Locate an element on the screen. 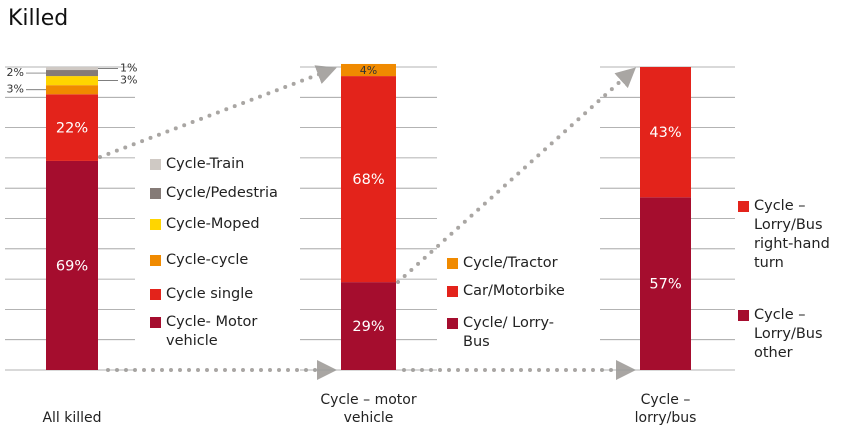  value-label: 29% is located at coordinates (368, 327).